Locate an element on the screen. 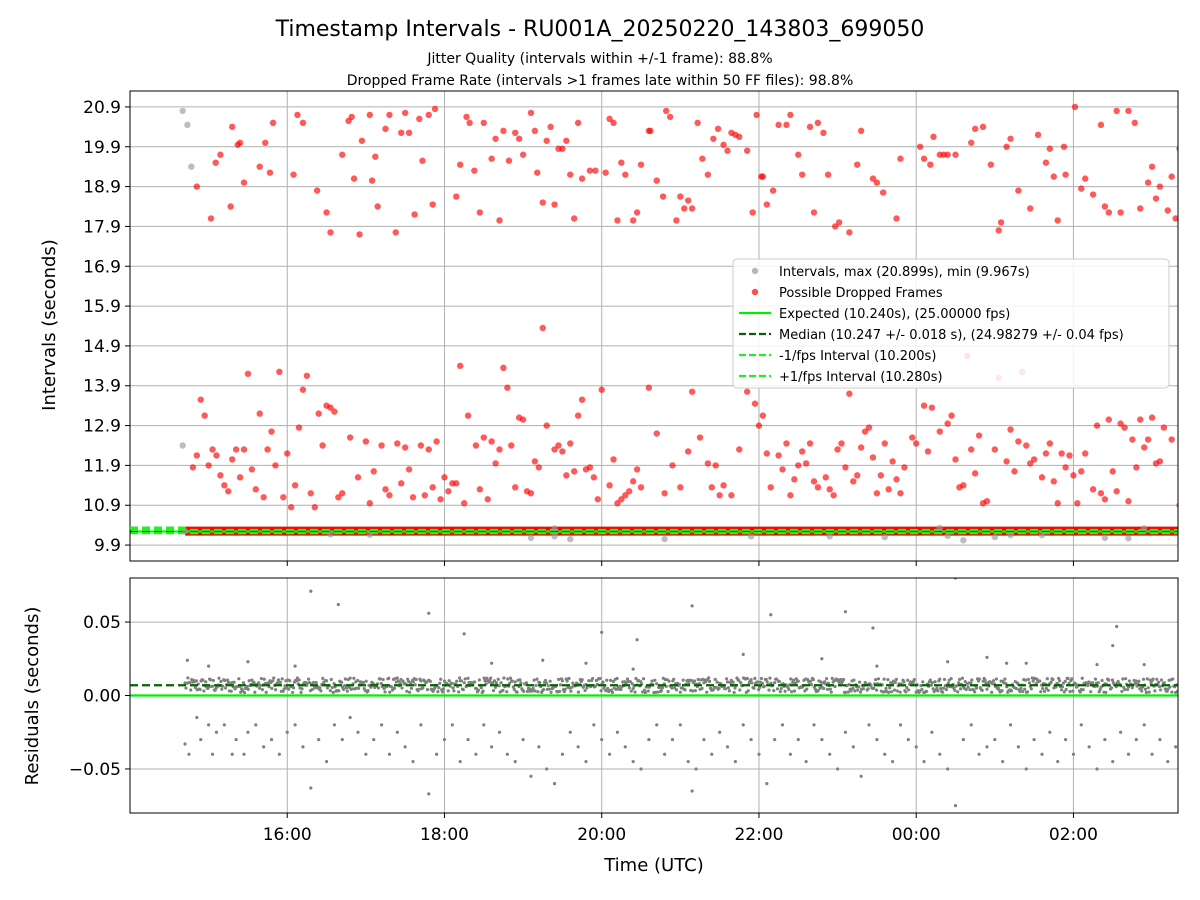 The image size is (1200, 900). y-tick-label: 15.9 is located at coordinates (102, 307).